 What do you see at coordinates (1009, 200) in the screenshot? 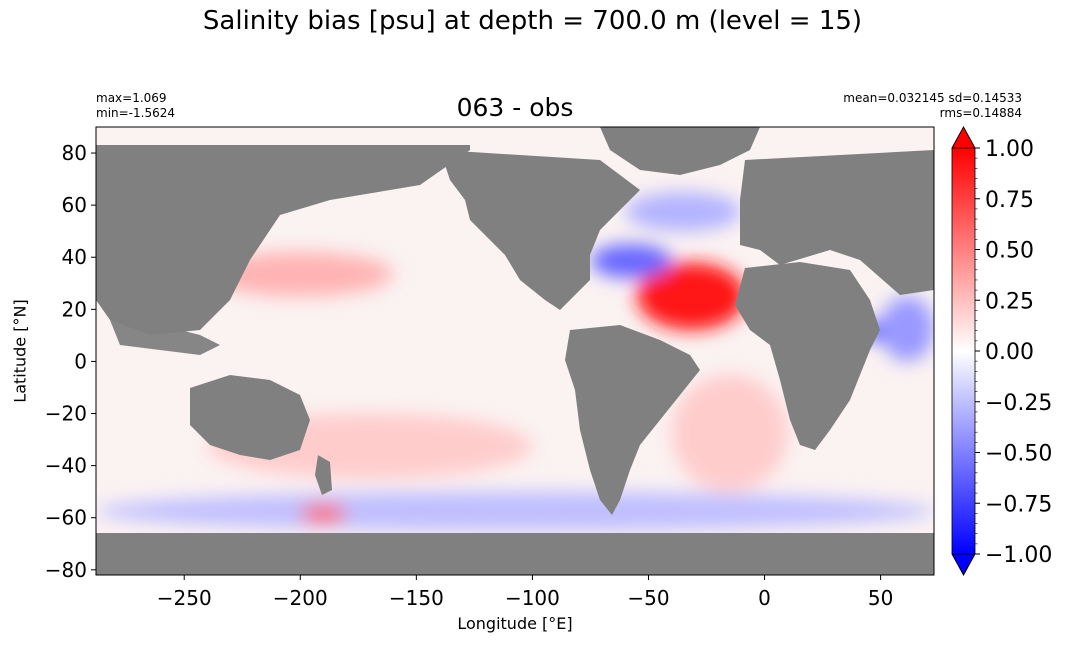
I see `colorbar-tick-label: 0.75` at bounding box center [1009, 200].